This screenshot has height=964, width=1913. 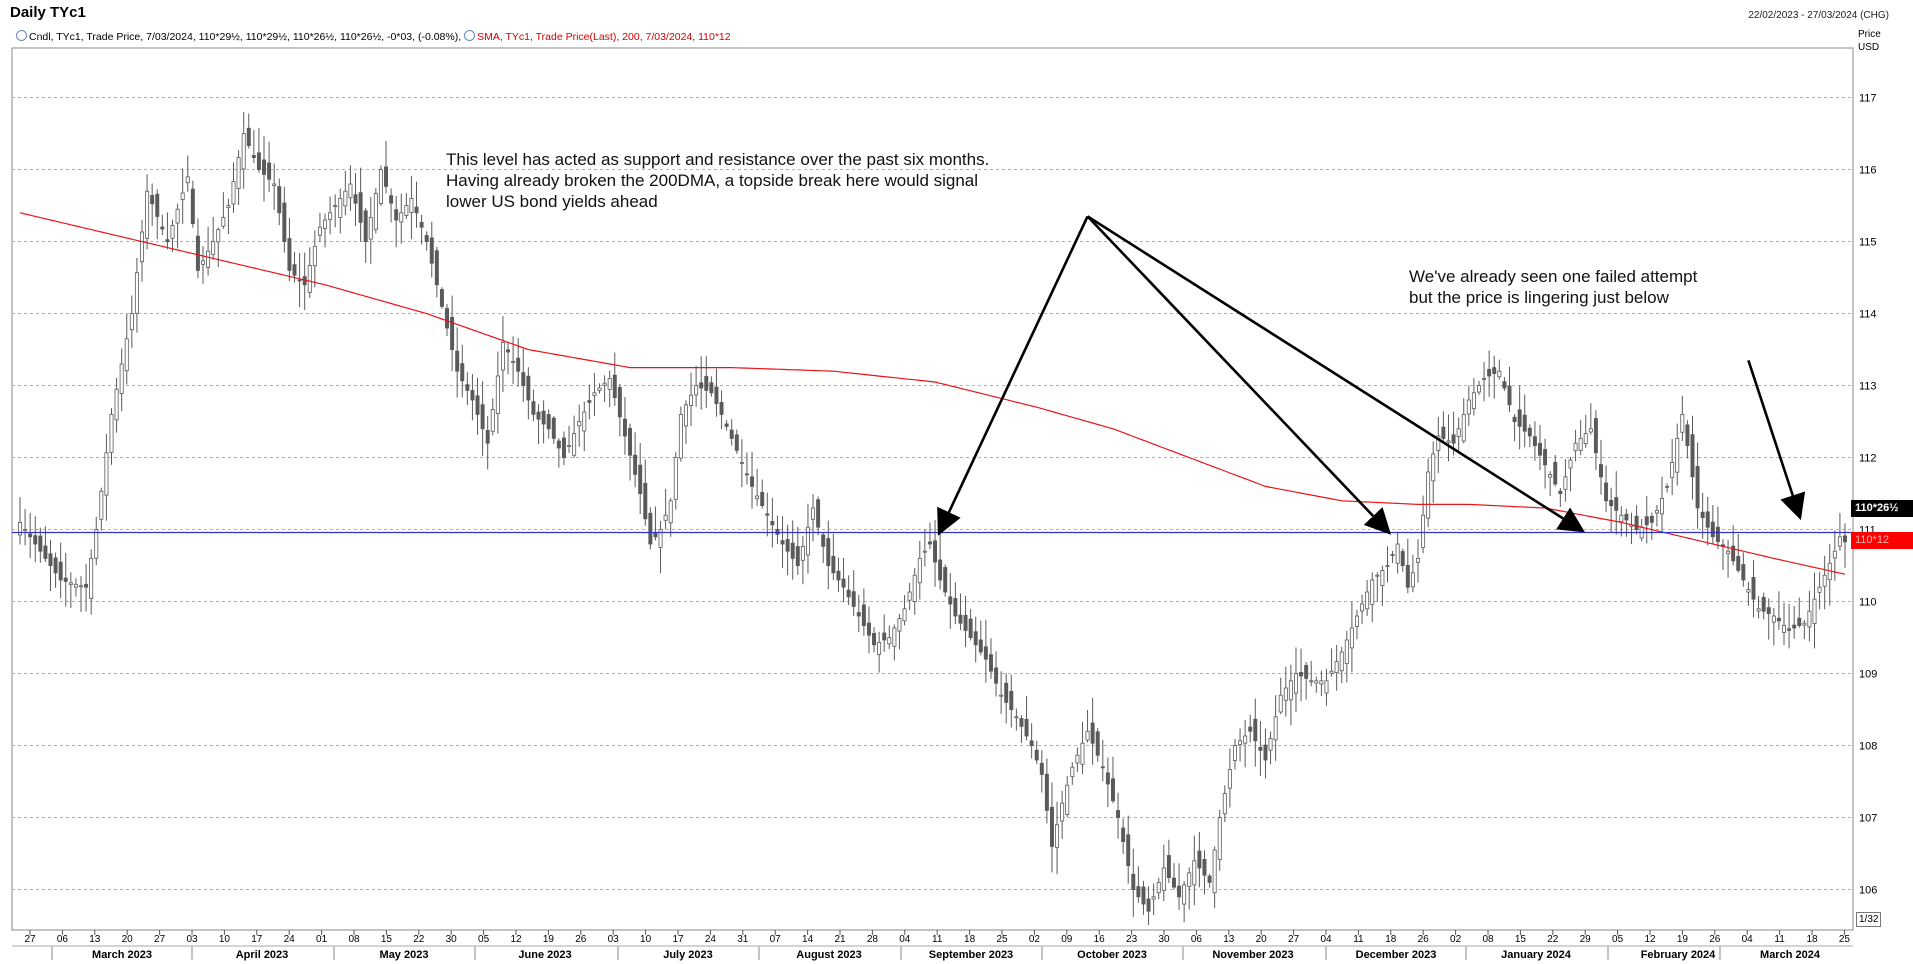 What do you see at coordinates (1197, 939) in the screenshot?
I see `x-day-label: 06` at bounding box center [1197, 939].